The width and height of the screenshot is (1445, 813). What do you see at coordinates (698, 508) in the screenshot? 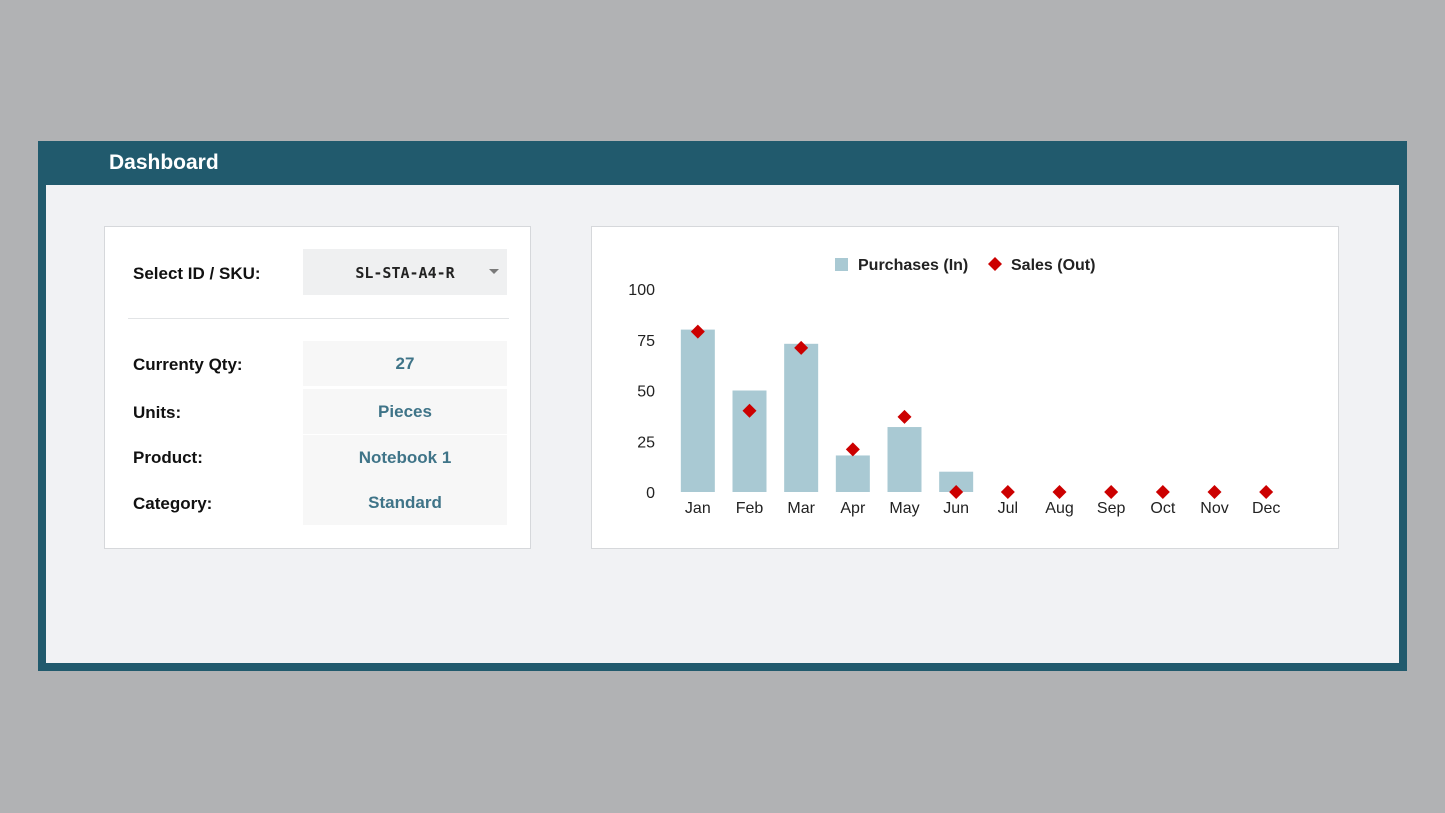
I see `x-tick-label: Jan` at bounding box center [698, 508].